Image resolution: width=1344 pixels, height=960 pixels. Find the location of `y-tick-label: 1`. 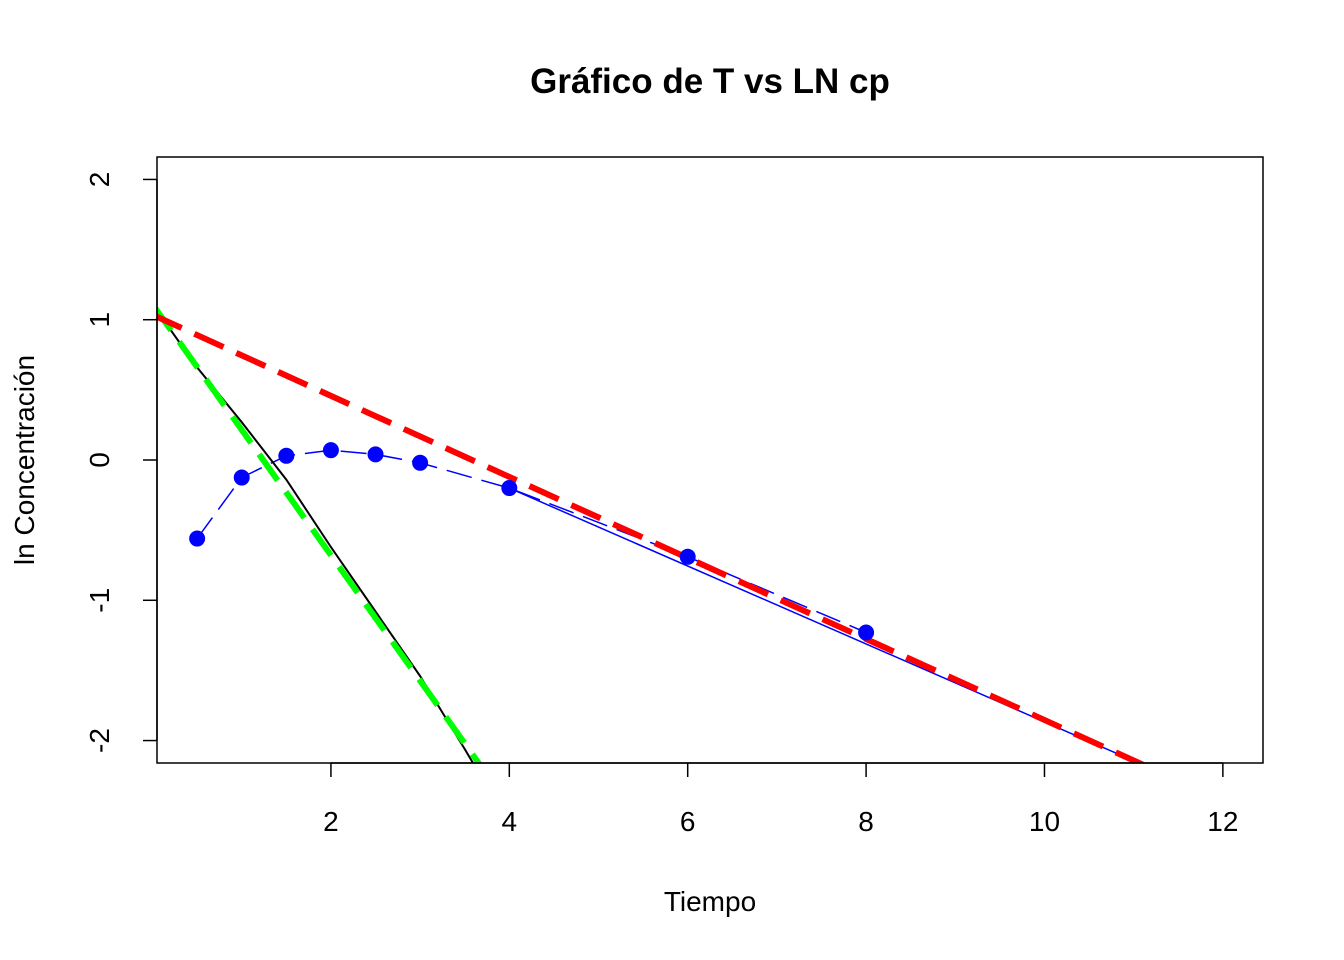

y-tick-label: 1 is located at coordinates (99, 320).